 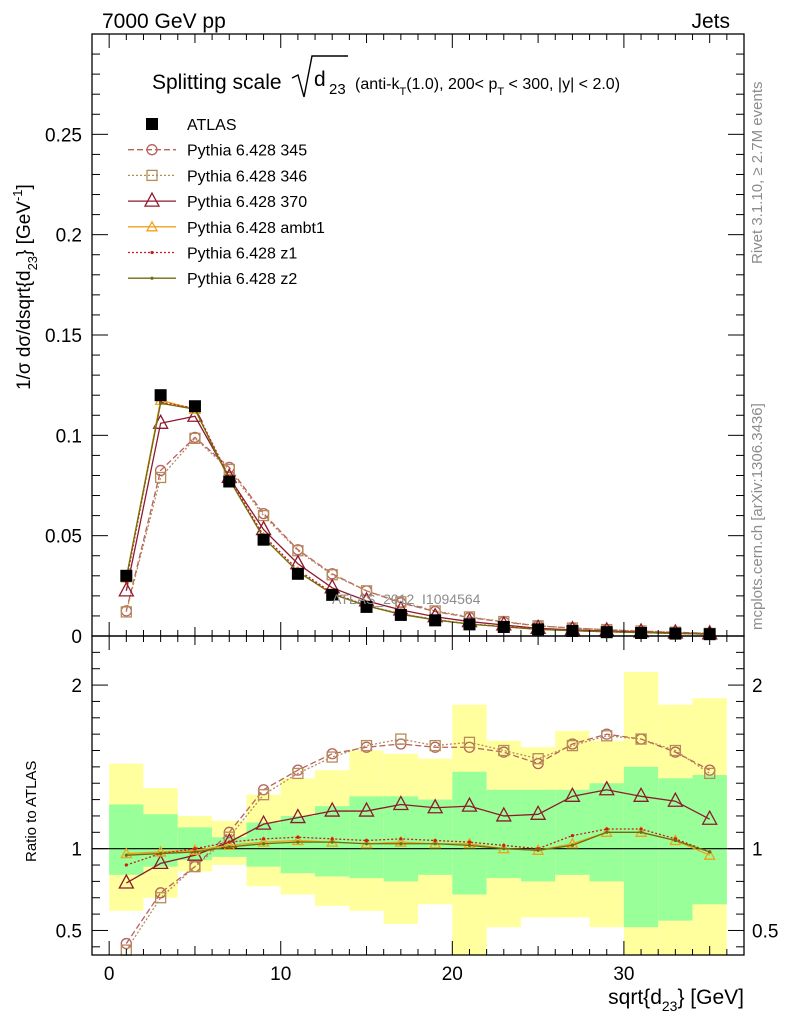 What do you see at coordinates (63, 135) in the screenshot?
I see `y-tick-label-main: 0.25` at bounding box center [63, 135].